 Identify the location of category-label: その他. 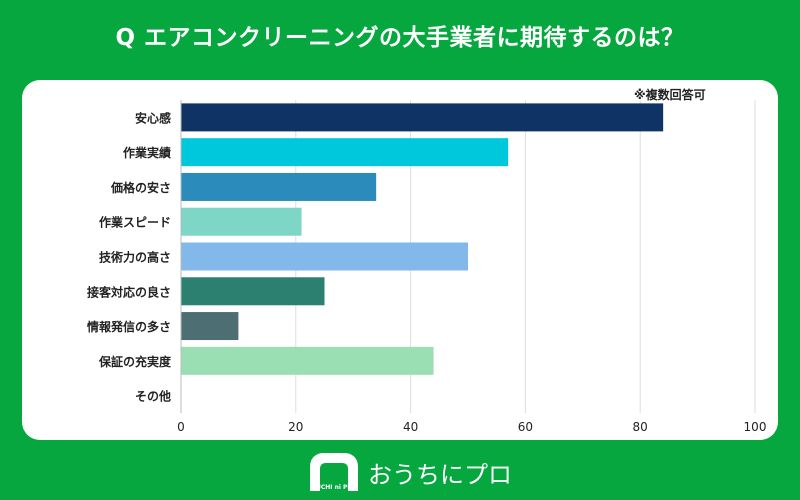
(153, 396).